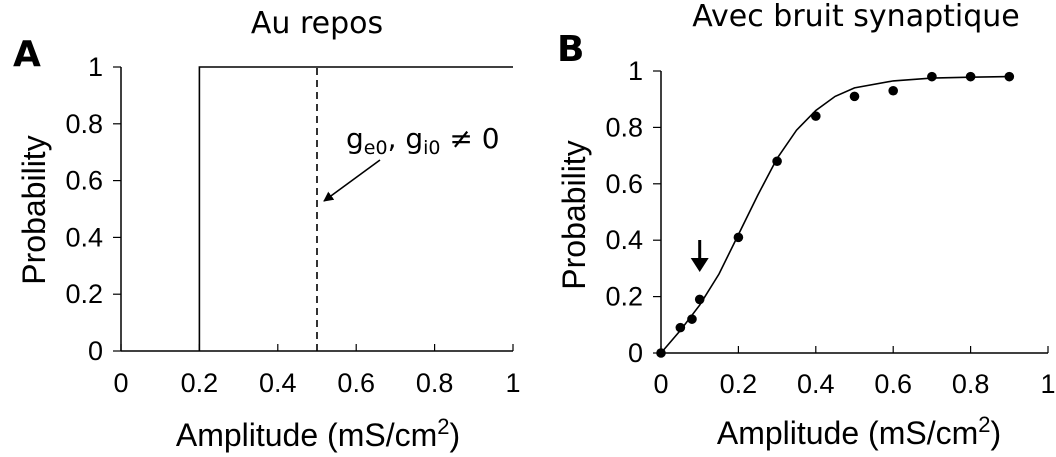 Image resolution: width=1056 pixels, height=457 pixels. Describe the element at coordinates (84, 124) in the screenshot. I see `panel-a-y-tick-label: 0.8` at that location.